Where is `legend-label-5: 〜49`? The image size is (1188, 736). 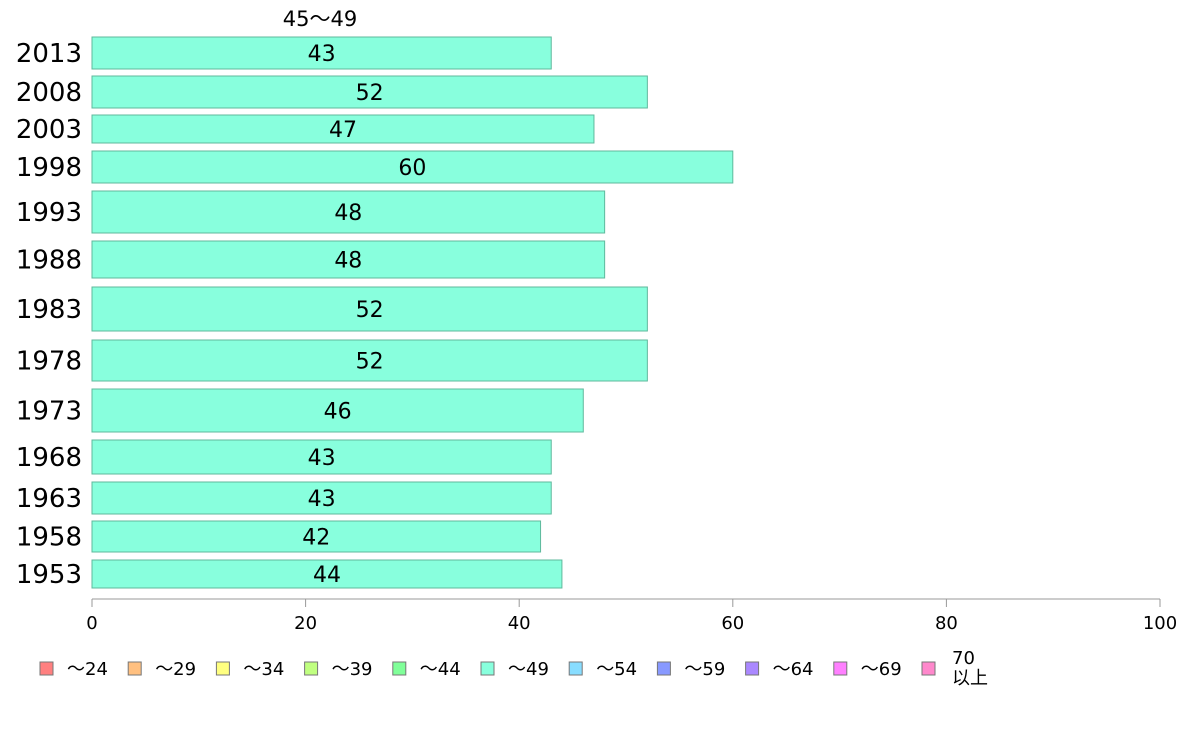
legend-label-5: 〜49 is located at coordinates (528, 669).